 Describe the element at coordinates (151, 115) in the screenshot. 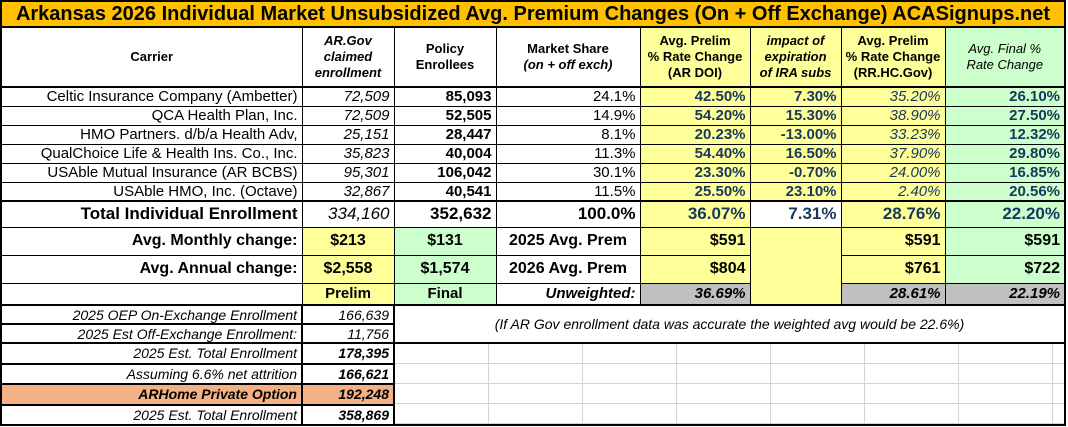

I see `carrier-name-cell: QCA Health Plan, Inc.` at that location.